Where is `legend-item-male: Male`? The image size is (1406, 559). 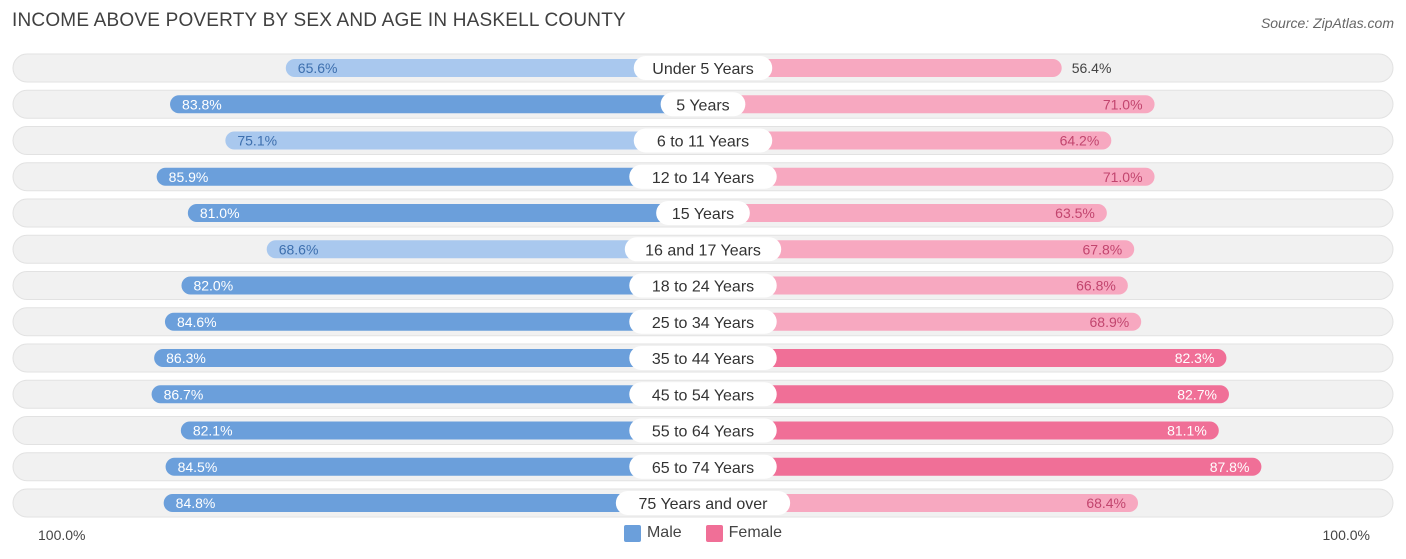
legend-item-male: Male is located at coordinates (652, 533).